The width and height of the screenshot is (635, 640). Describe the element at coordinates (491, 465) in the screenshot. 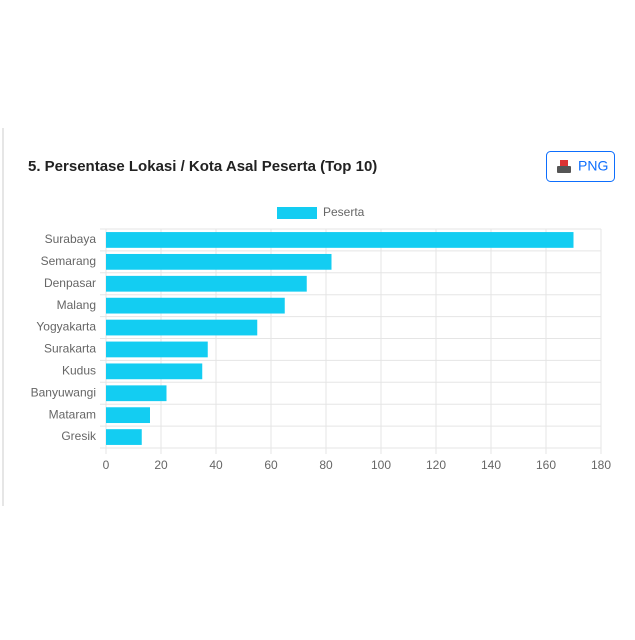

I see `x-tick-label: 140` at that location.